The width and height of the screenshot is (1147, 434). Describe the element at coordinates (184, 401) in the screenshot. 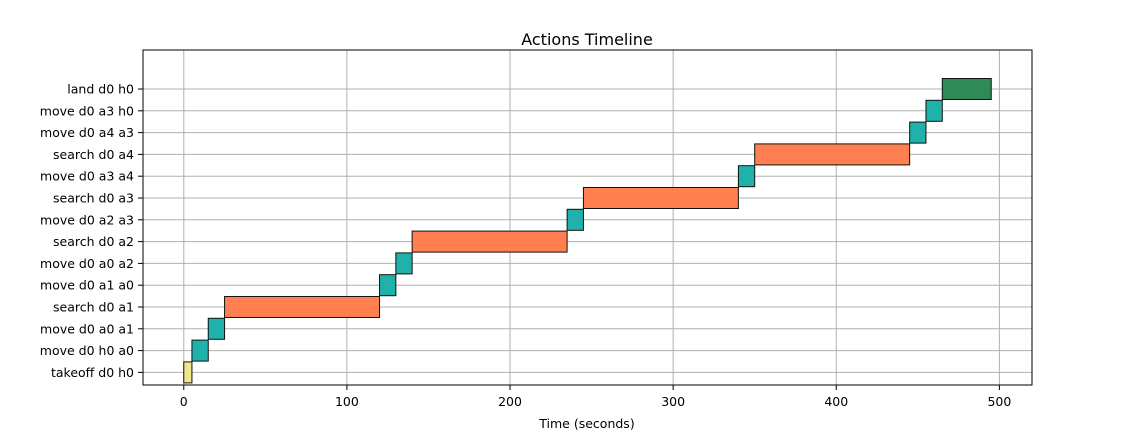

I see `x-tick-label: 0` at that location.